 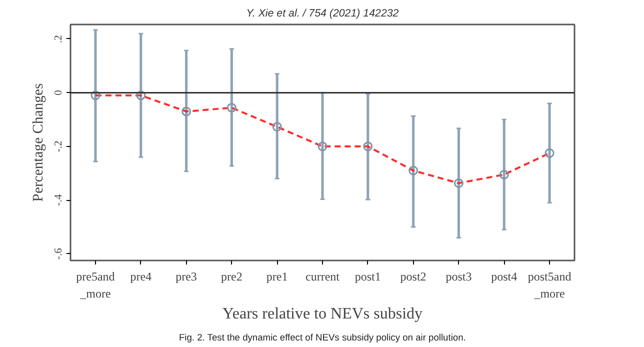 What do you see at coordinates (459, 277) in the screenshot?
I see `x-tick-label: post3` at bounding box center [459, 277].